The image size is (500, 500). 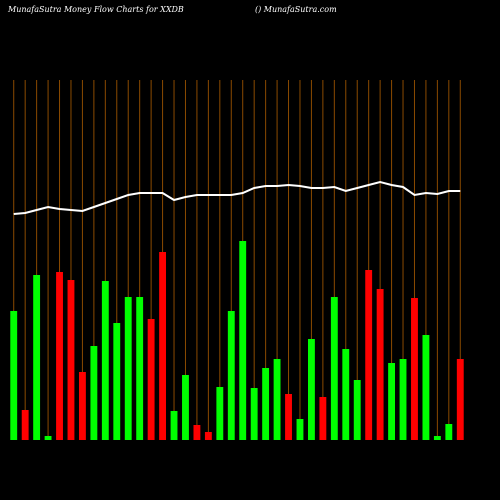 I want to click on money-flow-line, so click(x=237, y=197).